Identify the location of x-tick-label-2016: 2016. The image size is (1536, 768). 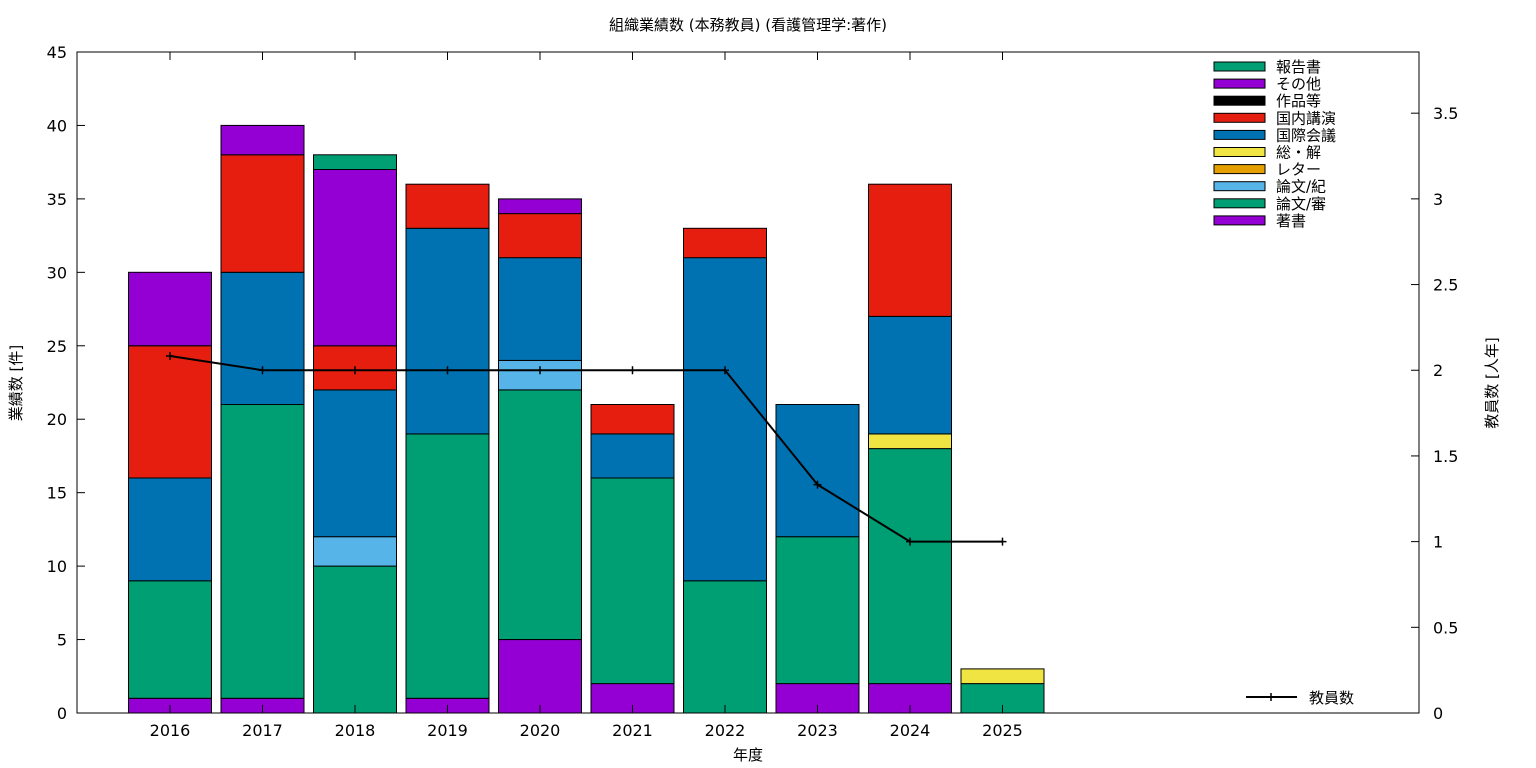
(170, 730).